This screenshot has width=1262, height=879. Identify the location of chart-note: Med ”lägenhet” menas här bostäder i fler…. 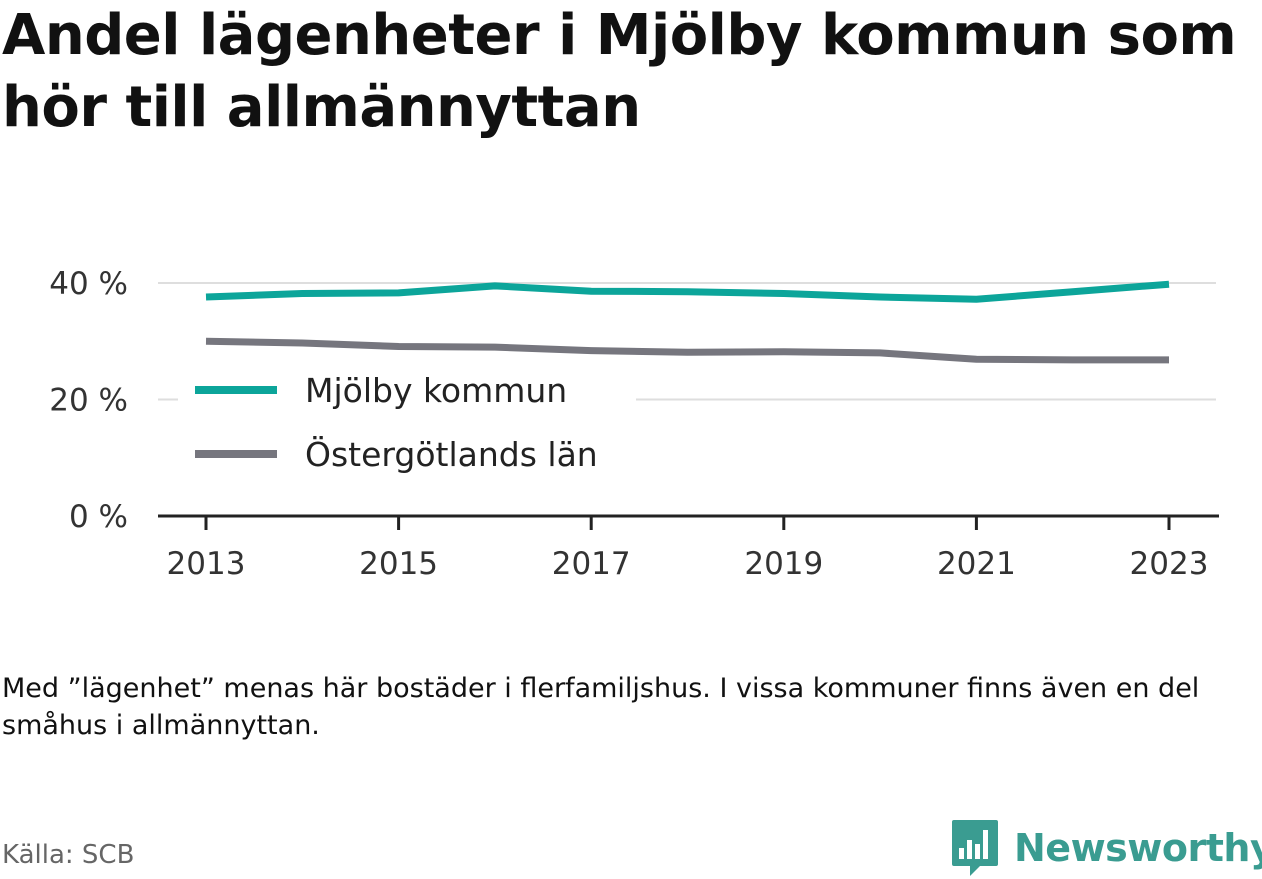
(601, 707).